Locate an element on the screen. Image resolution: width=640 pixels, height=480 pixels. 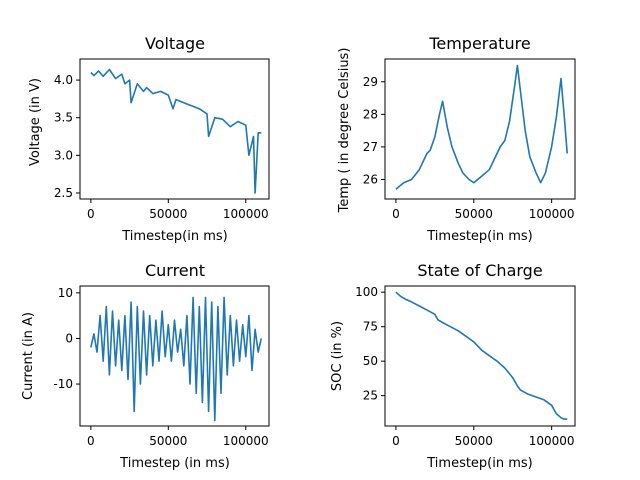
voltage-plot: 0 50000 100000 2.5 3.0 3.5 4.0 is located at coordinates (162, 139).